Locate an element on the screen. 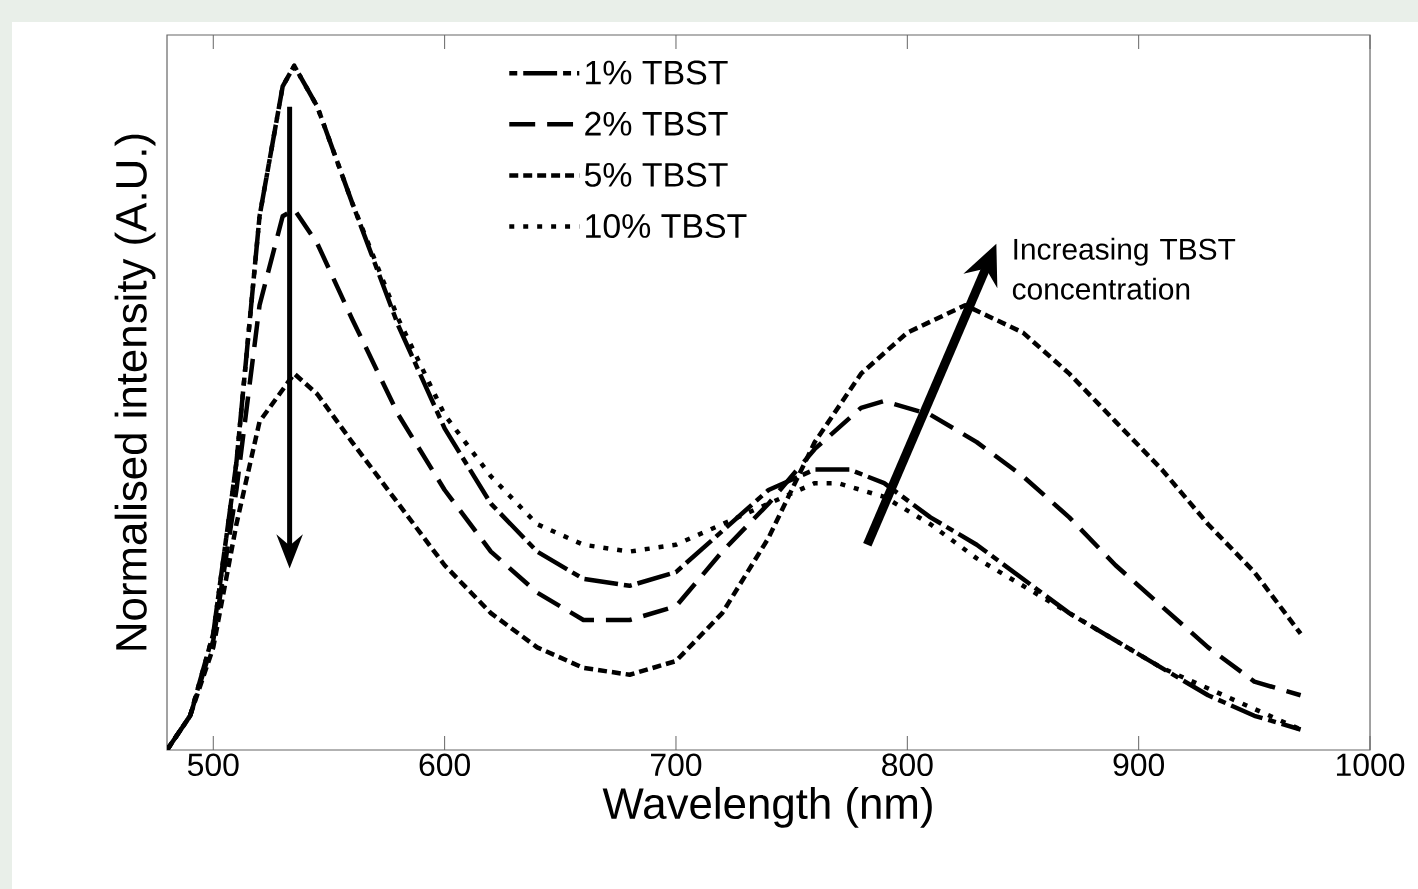 Image resolution: width=1418 pixels, height=889 pixels. x-tick-label: 1000 is located at coordinates (1370, 765).